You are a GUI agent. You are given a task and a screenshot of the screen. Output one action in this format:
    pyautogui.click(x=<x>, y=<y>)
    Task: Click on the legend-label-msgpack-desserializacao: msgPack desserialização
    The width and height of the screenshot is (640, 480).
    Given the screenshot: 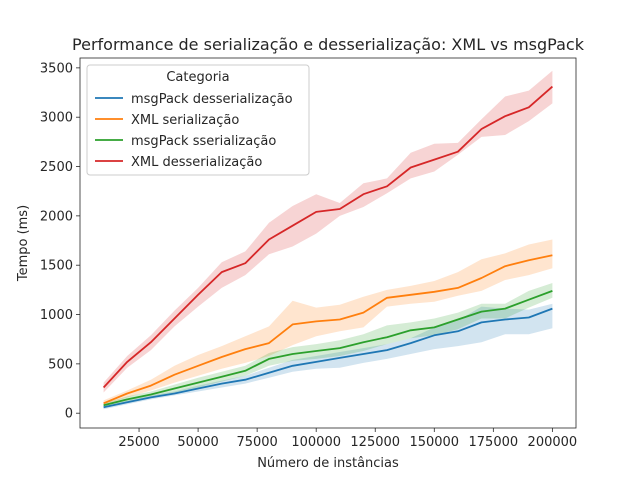 What is the action you would take?
    pyautogui.click(x=212, y=99)
    